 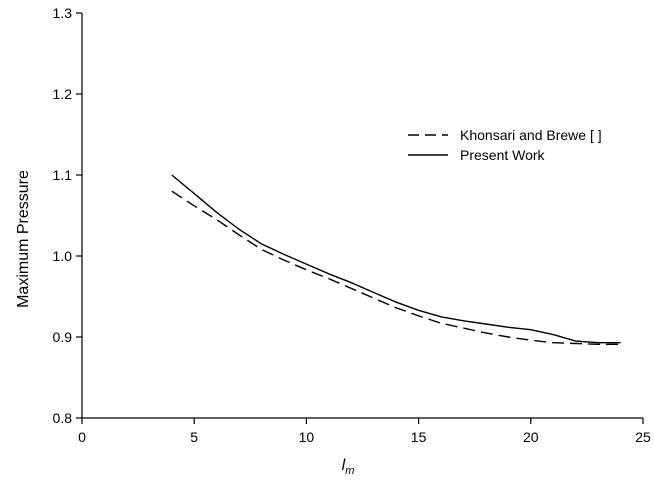 I want to click on y-tick-label: 0.8, so click(x=63, y=418).